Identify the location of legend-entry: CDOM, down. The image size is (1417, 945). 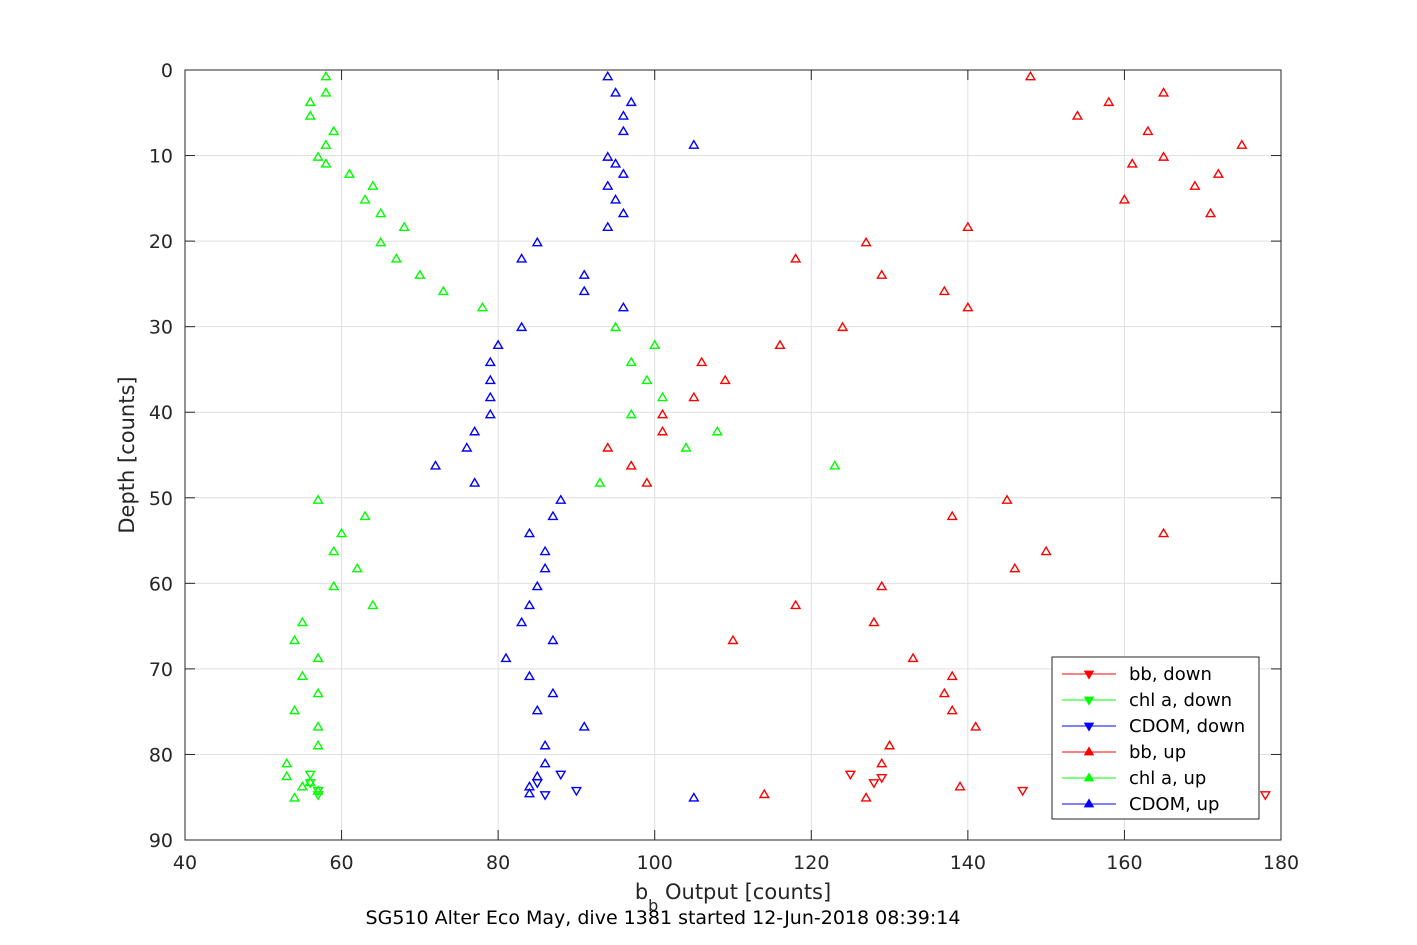
(1153, 726).